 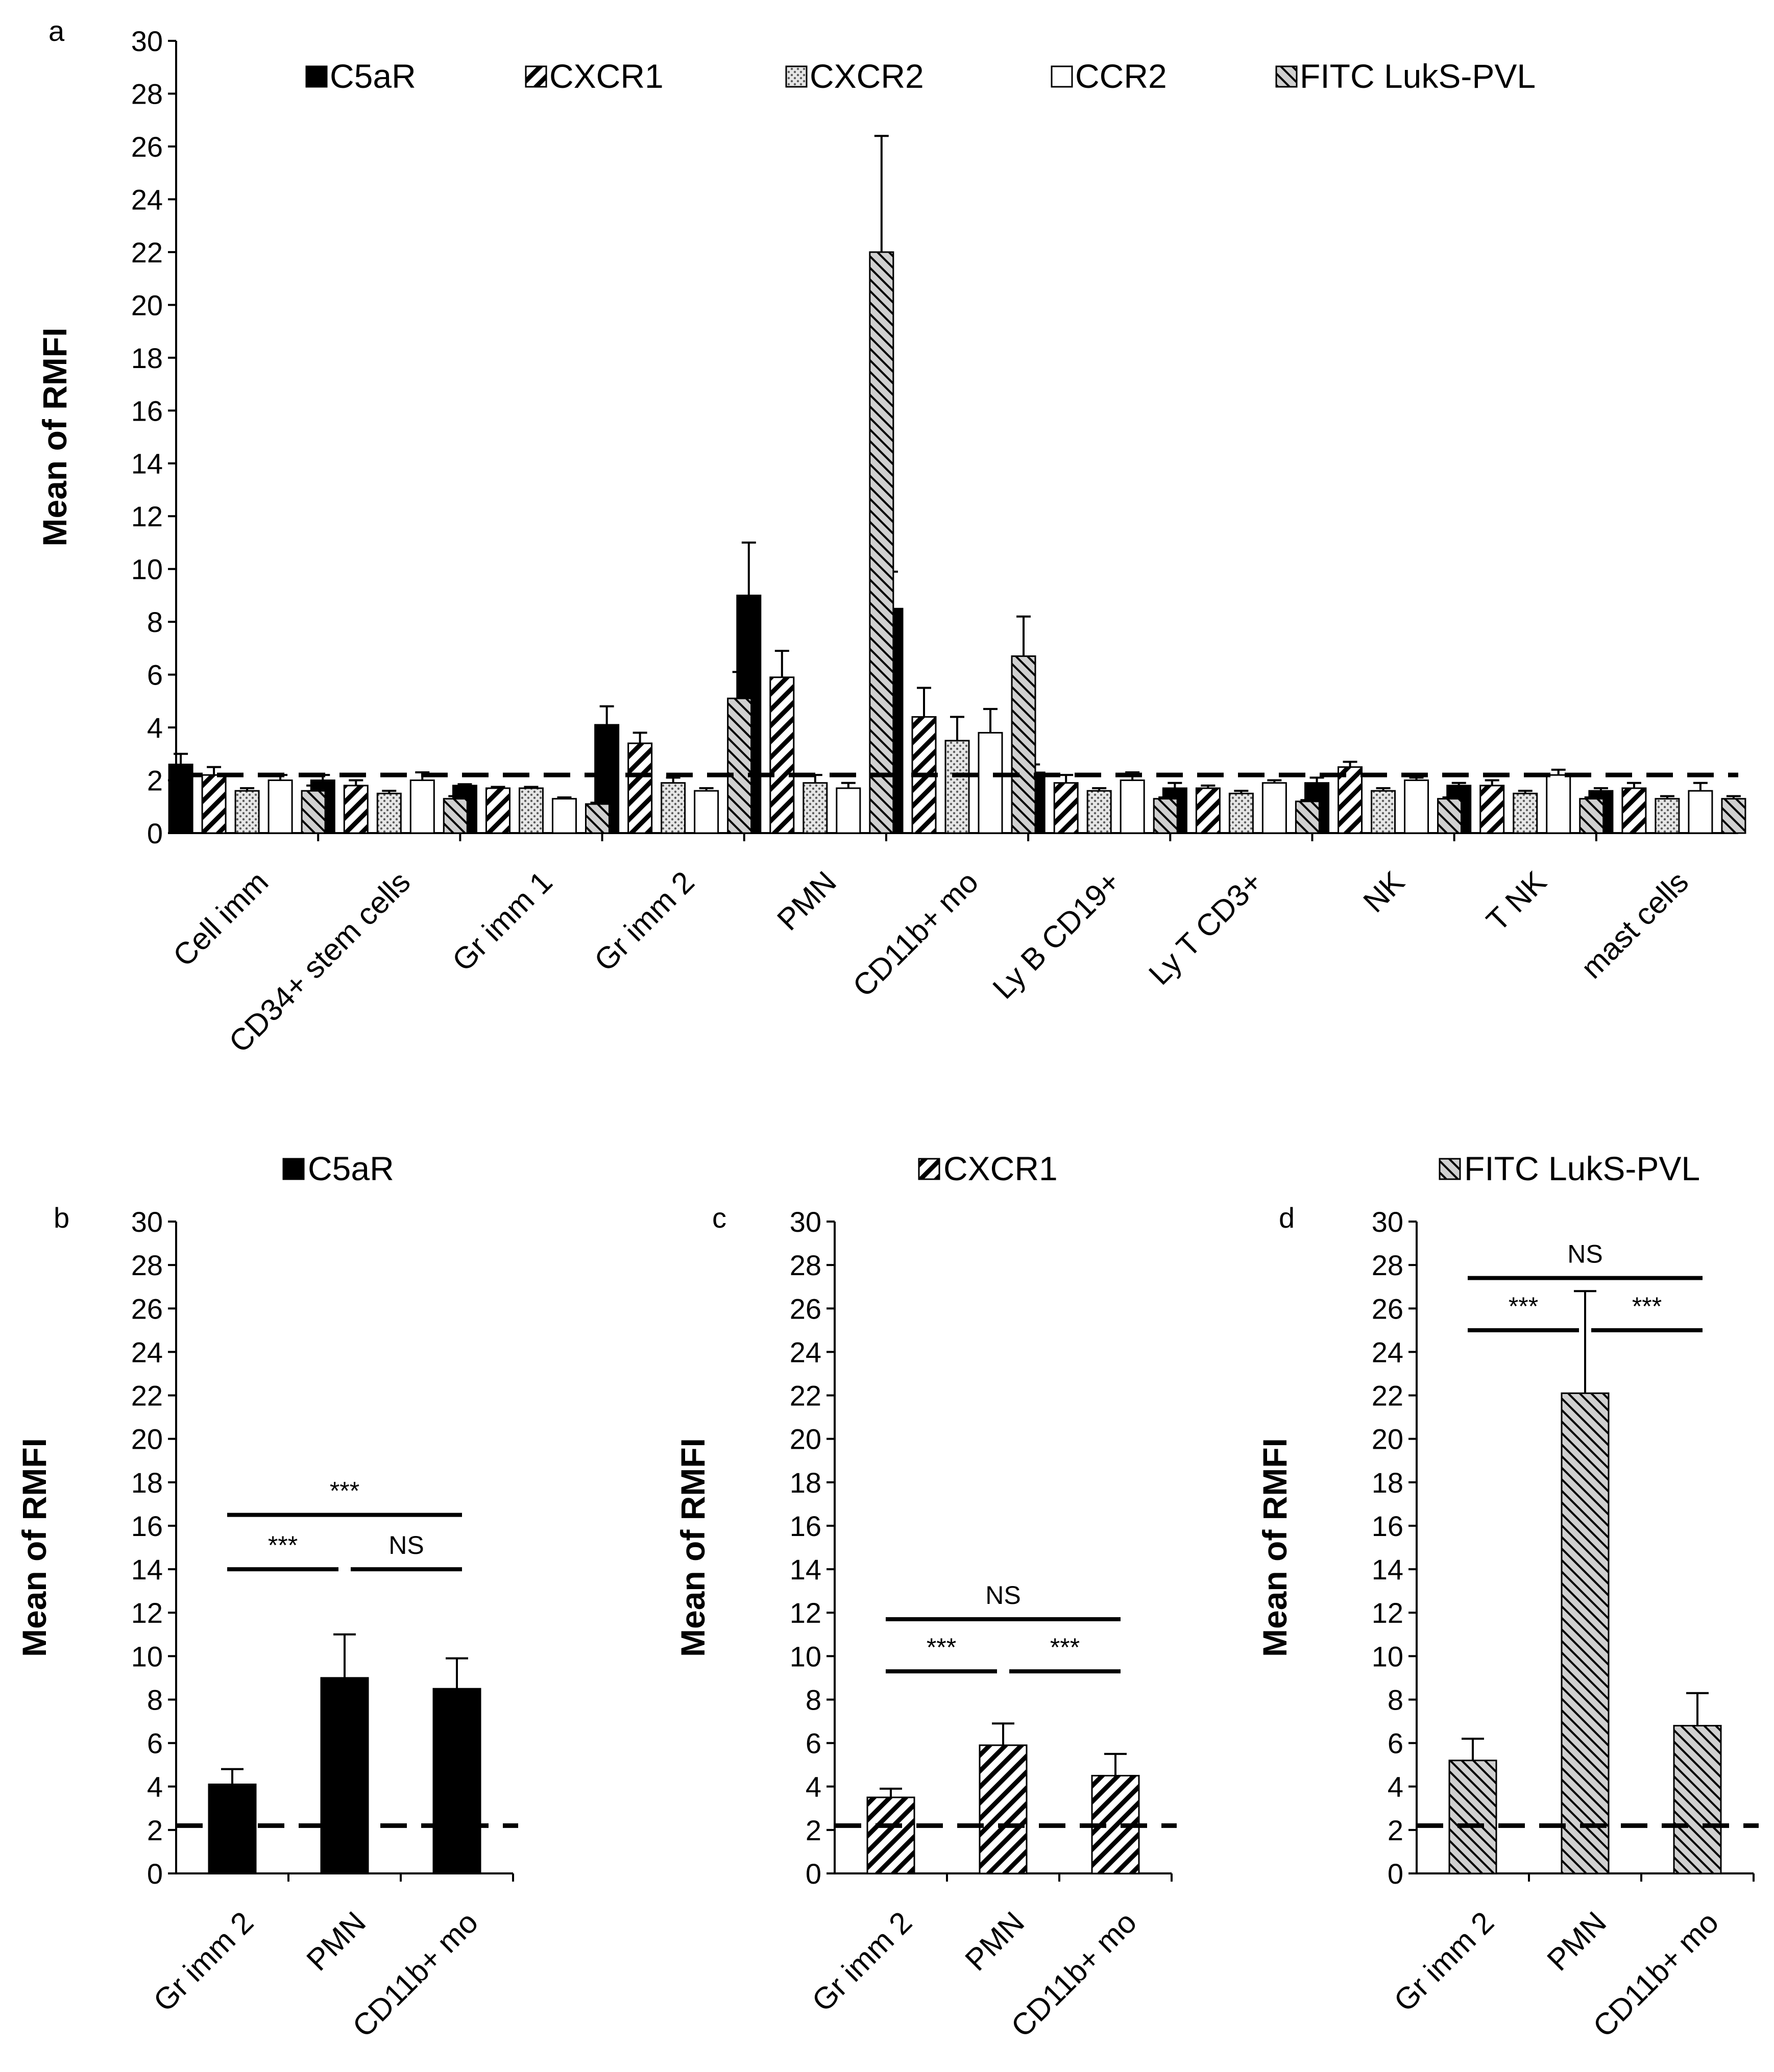 I want to click on panel-d-y-tick-label: 24, so click(x=1388, y=1352).